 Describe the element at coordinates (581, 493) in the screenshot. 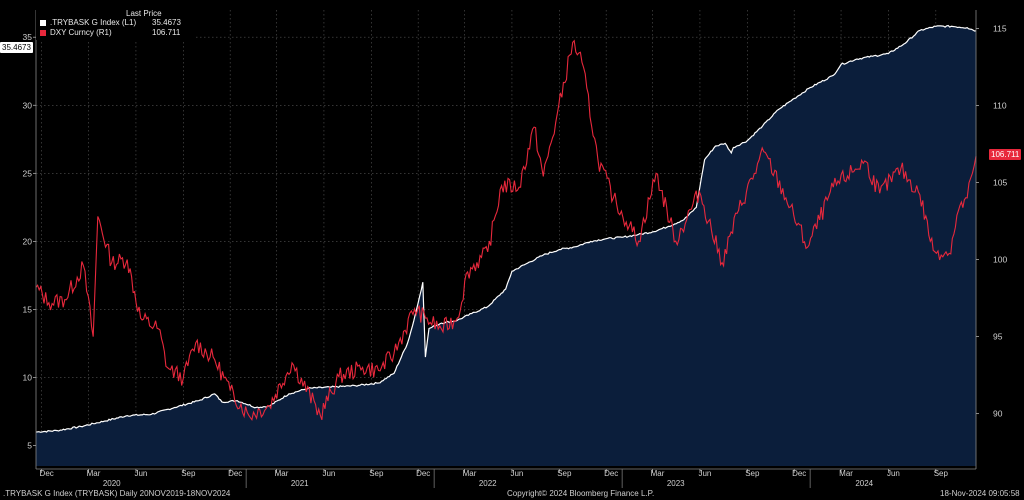

I see `footer-copyright: Copyright© 2024 Bloomberg Finance L.P.` at that location.